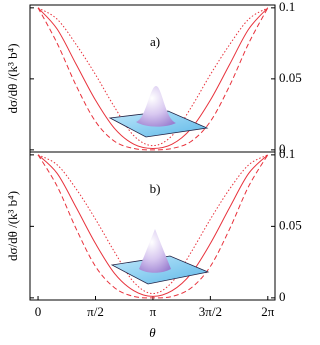 This screenshot has height=345, width=320. What do you see at coordinates (155, 41) in the screenshot?
I see `panel-label: a)` at bounding box center [155, 41].